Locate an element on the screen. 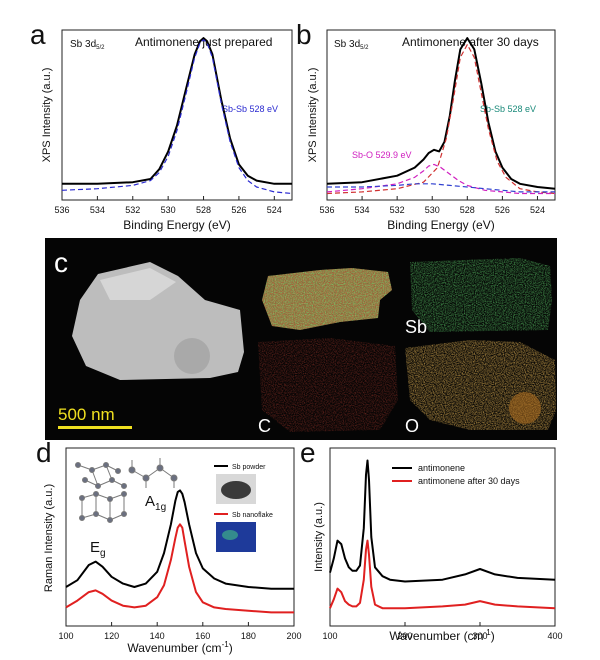 The width and height of the screenshot is (600, 660). panel-b-frame is located at coordinates (441, 115).